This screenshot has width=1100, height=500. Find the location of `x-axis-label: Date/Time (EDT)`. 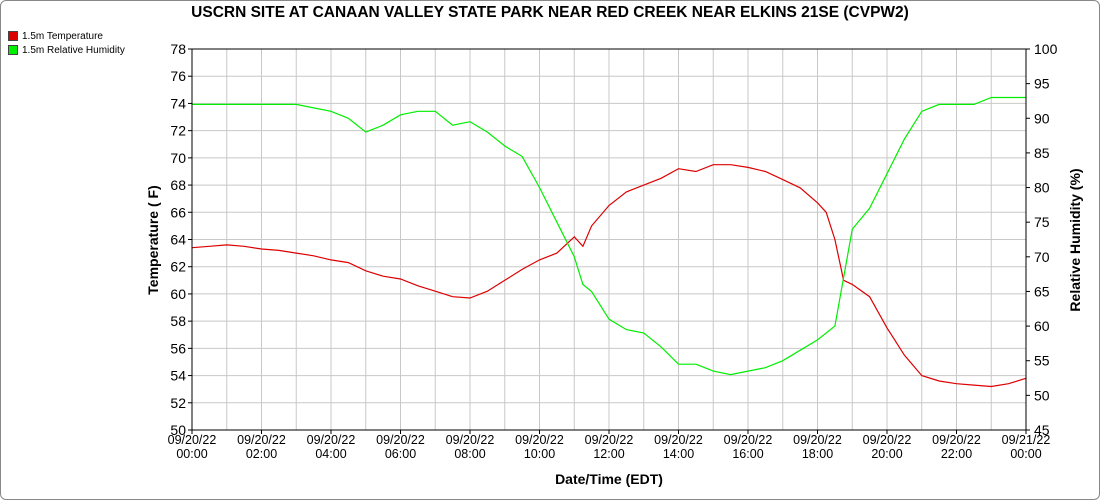

x-axis-label: Date/Time (EDT) is located at coordinates (609, 479).